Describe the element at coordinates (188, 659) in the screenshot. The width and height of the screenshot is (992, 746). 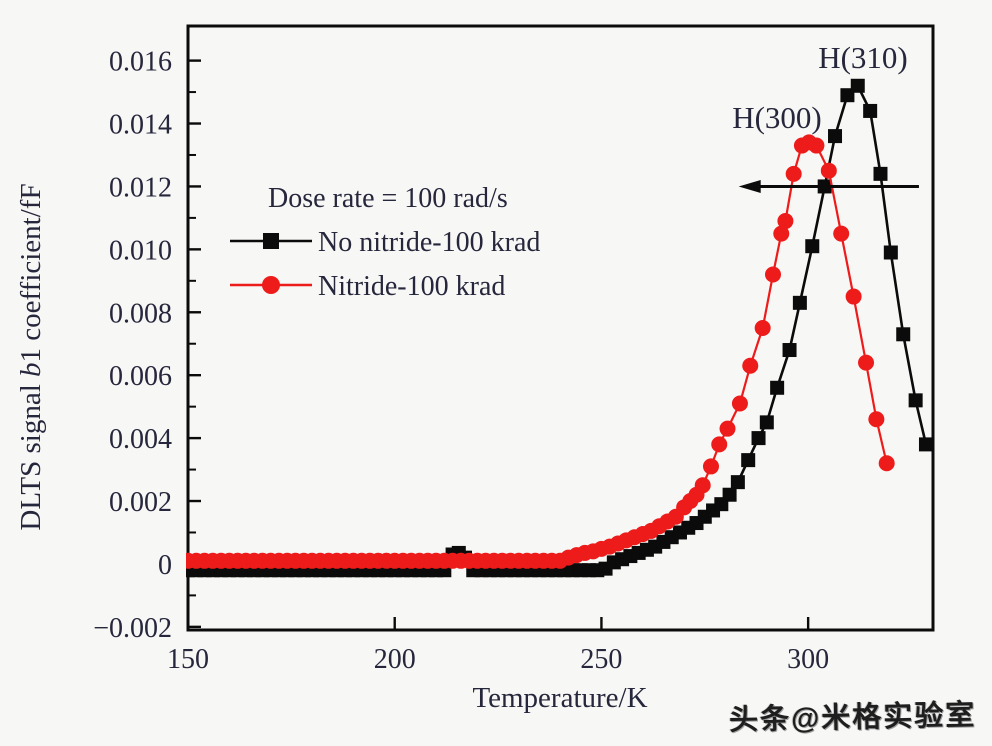
I see `x-tick-label: 150` at that location.